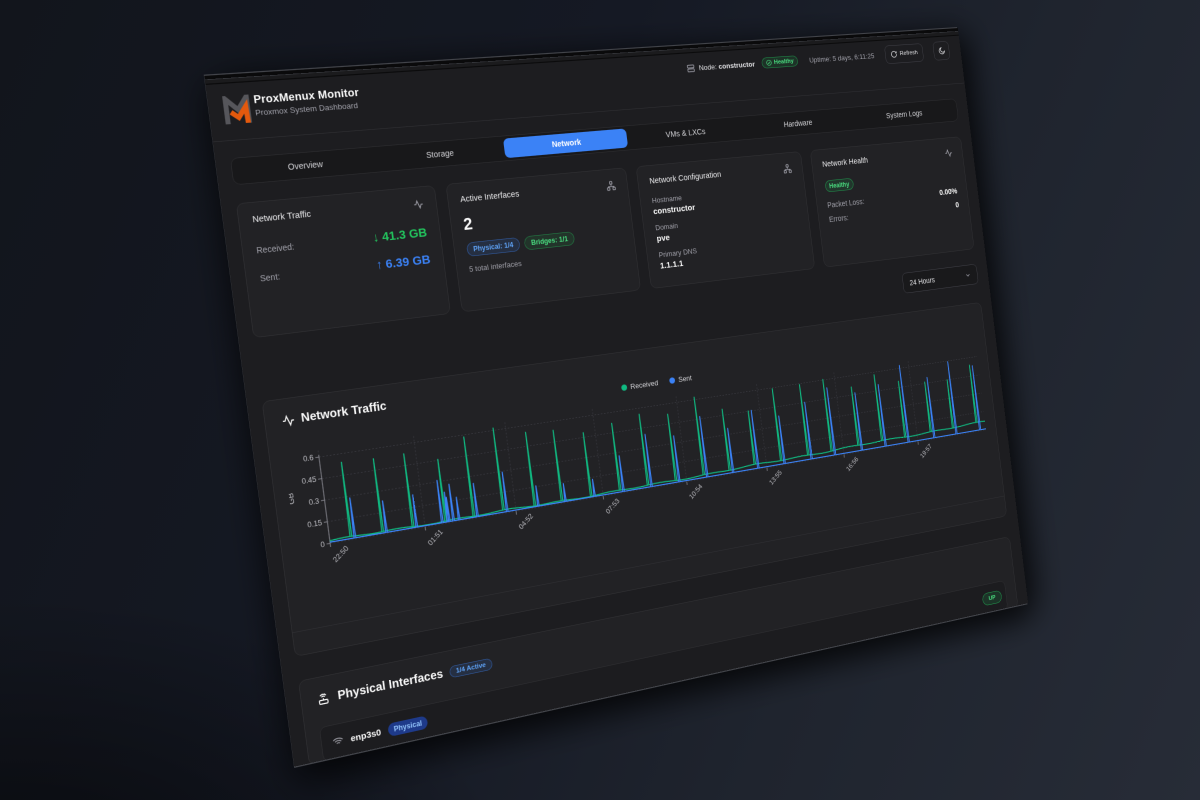  I want to click on svg-text: 13:55, so click(776, 477).